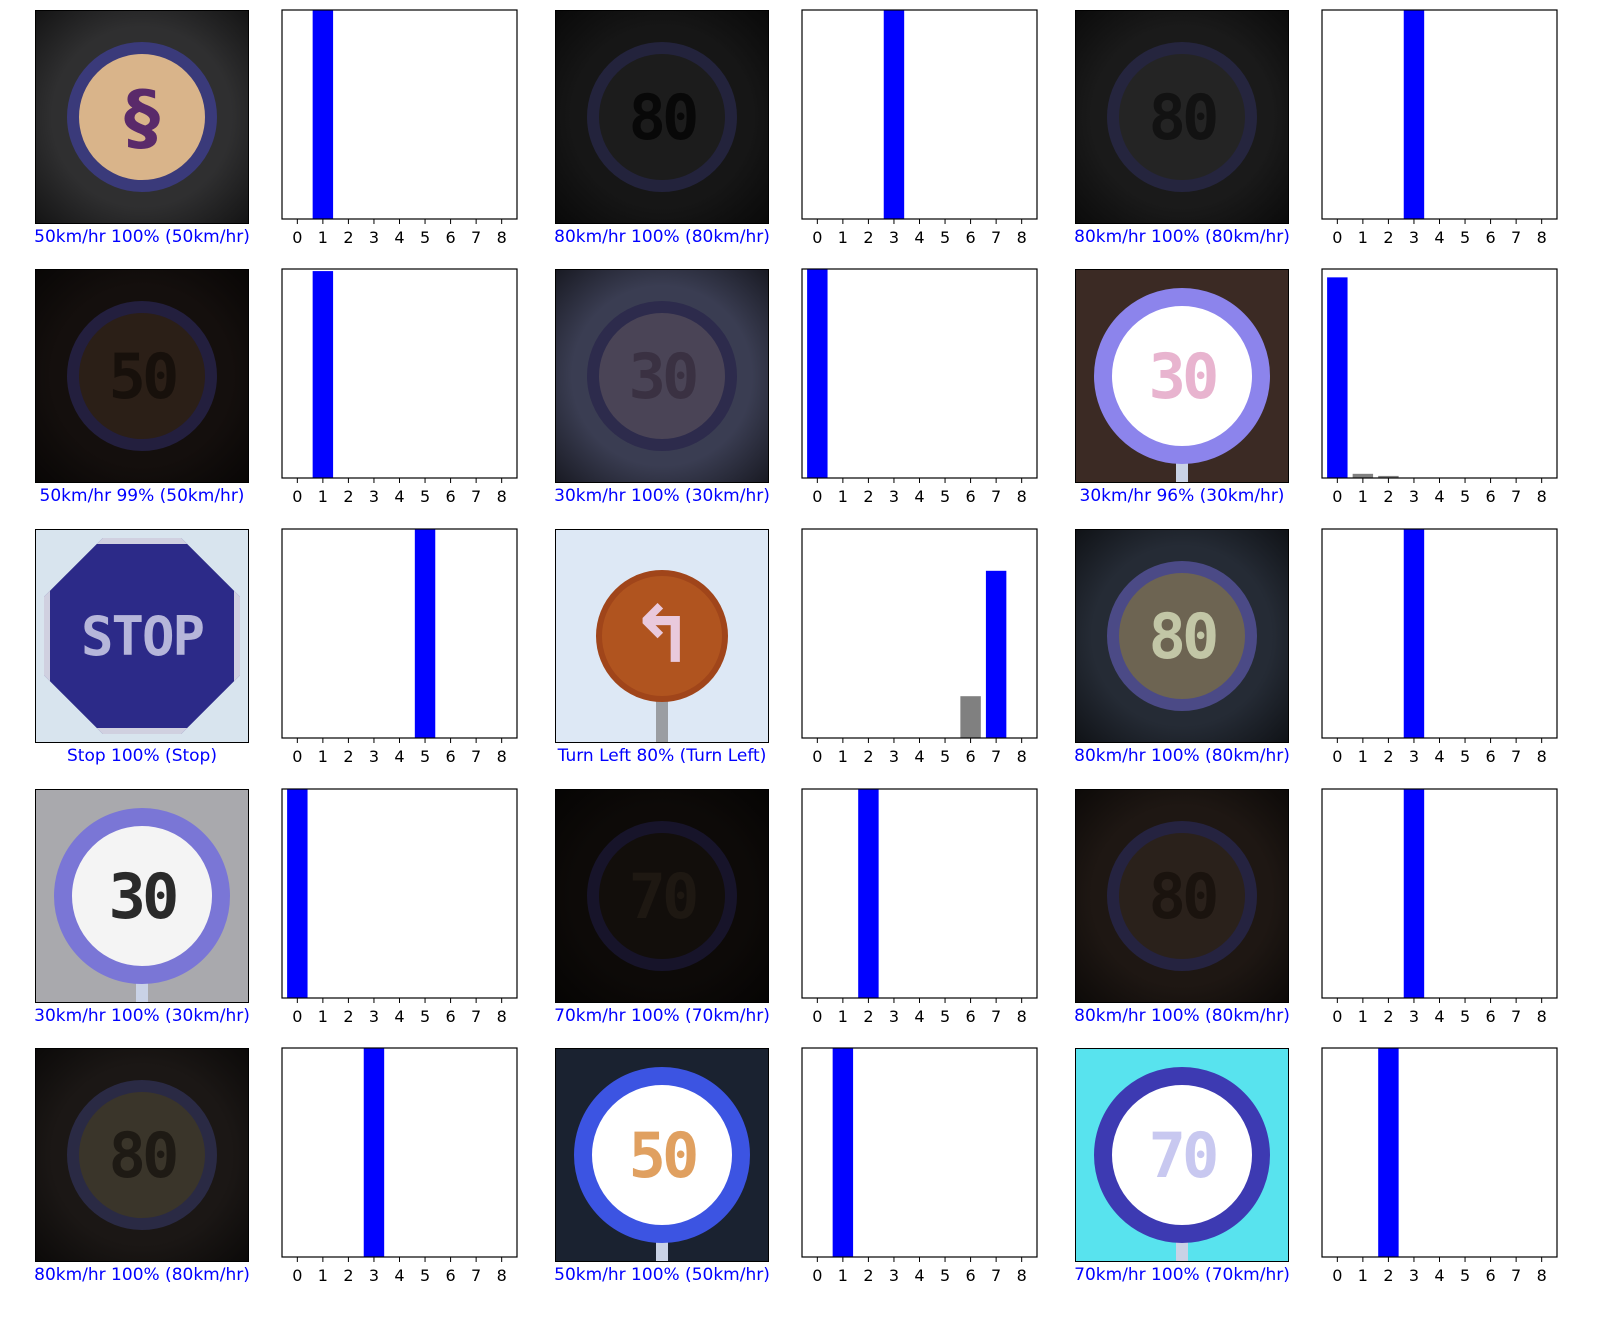 This screenshot has height=1333, width=1607. Describe the element at coordinates (1182, 376) in the screenshot. I see `sign-image: 30` at that location.